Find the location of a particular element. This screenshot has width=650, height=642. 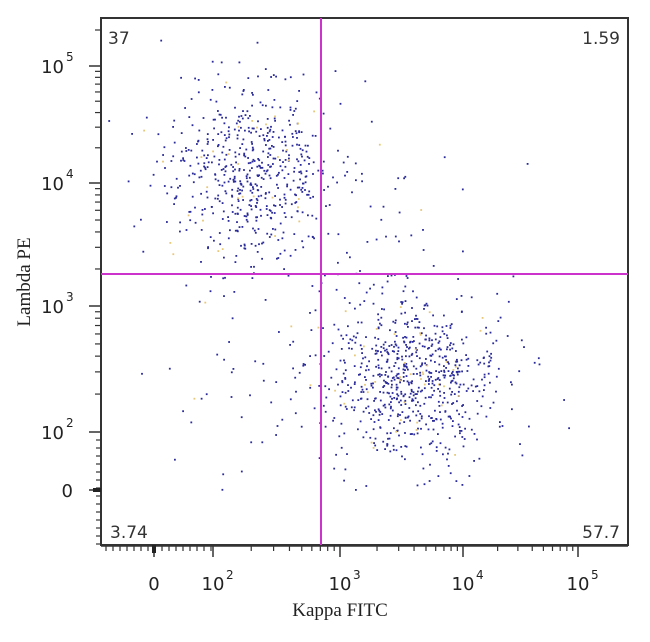

y-axis-ticks: 10 510 410 310 20 is located at coordinates (71, 287).